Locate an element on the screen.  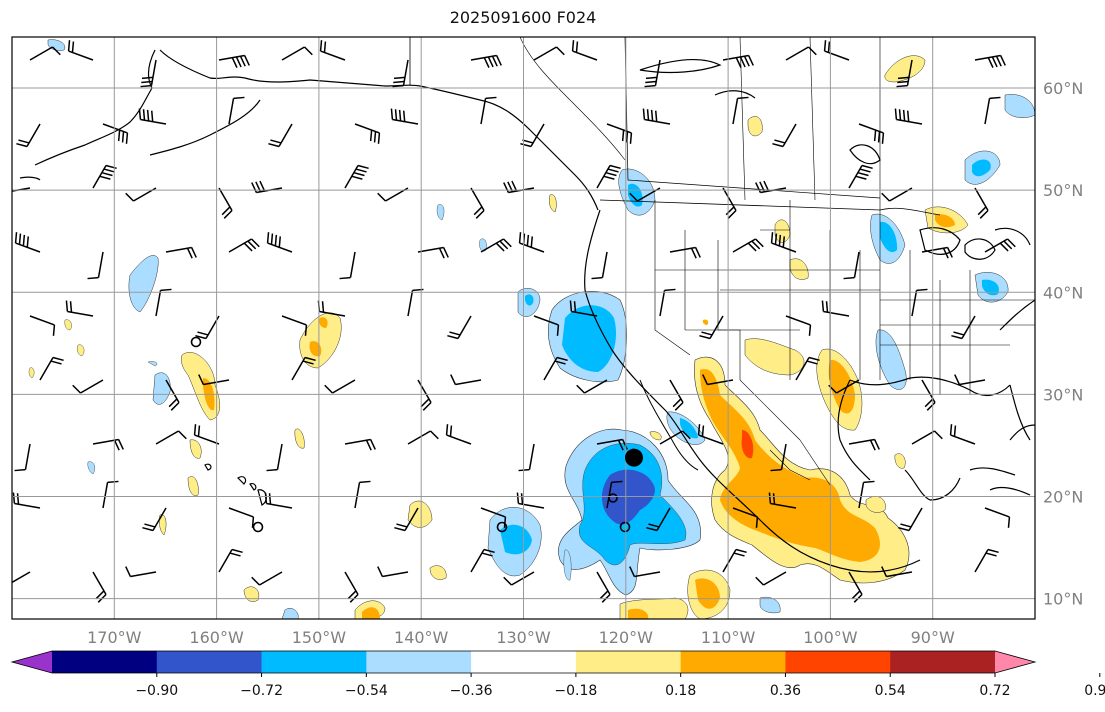
longitude-tick-label: 170°W is located at coordinates (114, 637).